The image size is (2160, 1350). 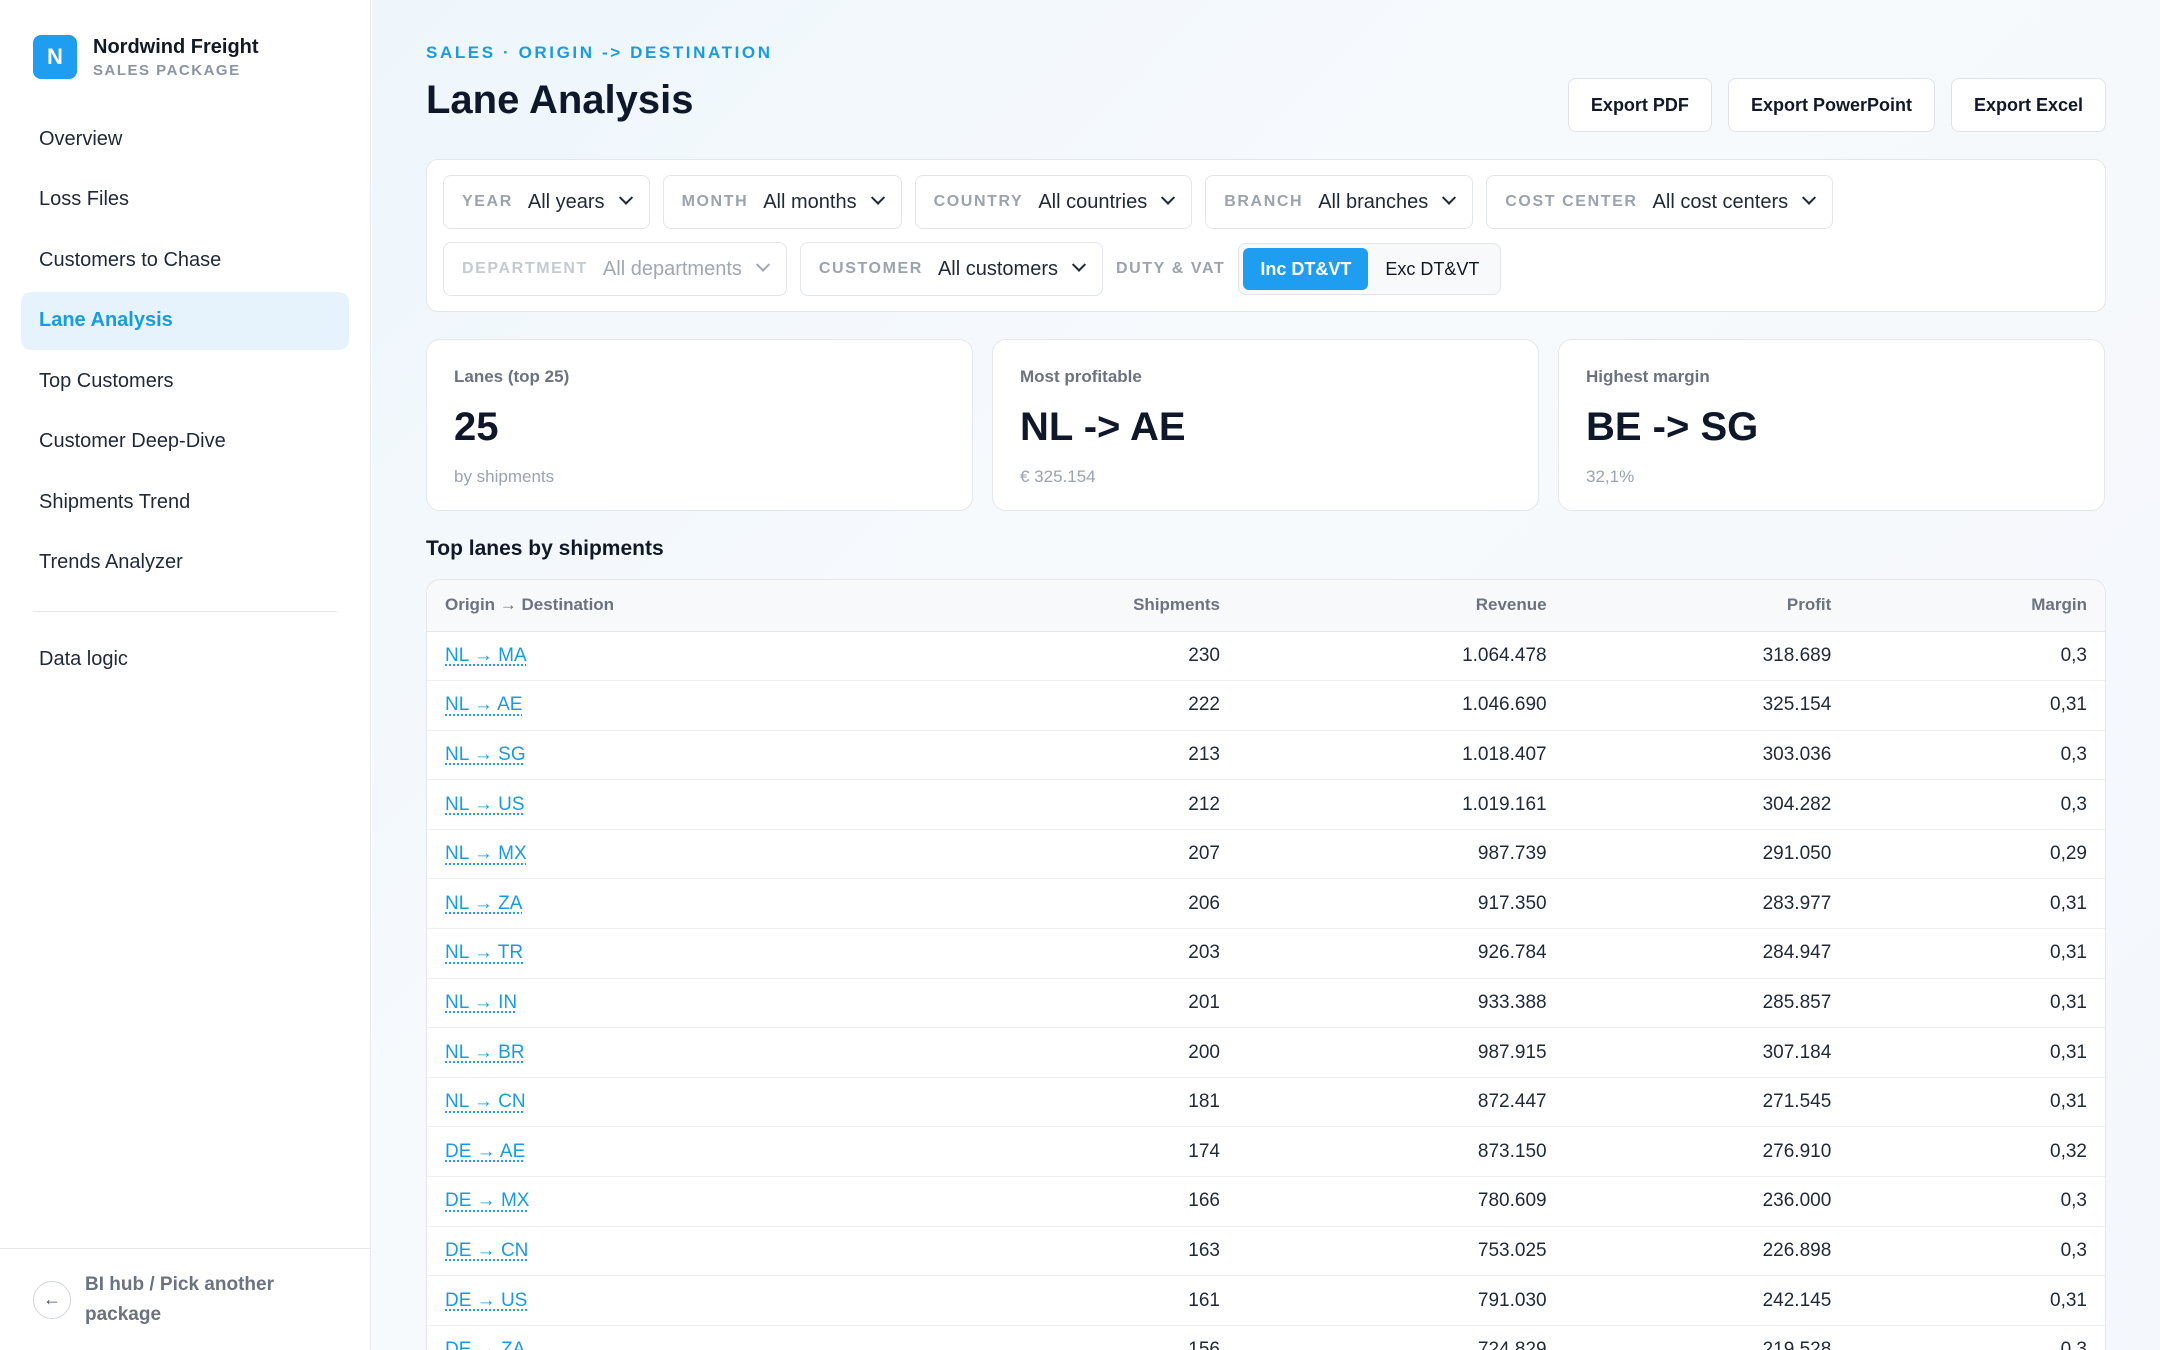 I want to click on customer-select: CUSTOMER All customers, so click(x=951, y=269).